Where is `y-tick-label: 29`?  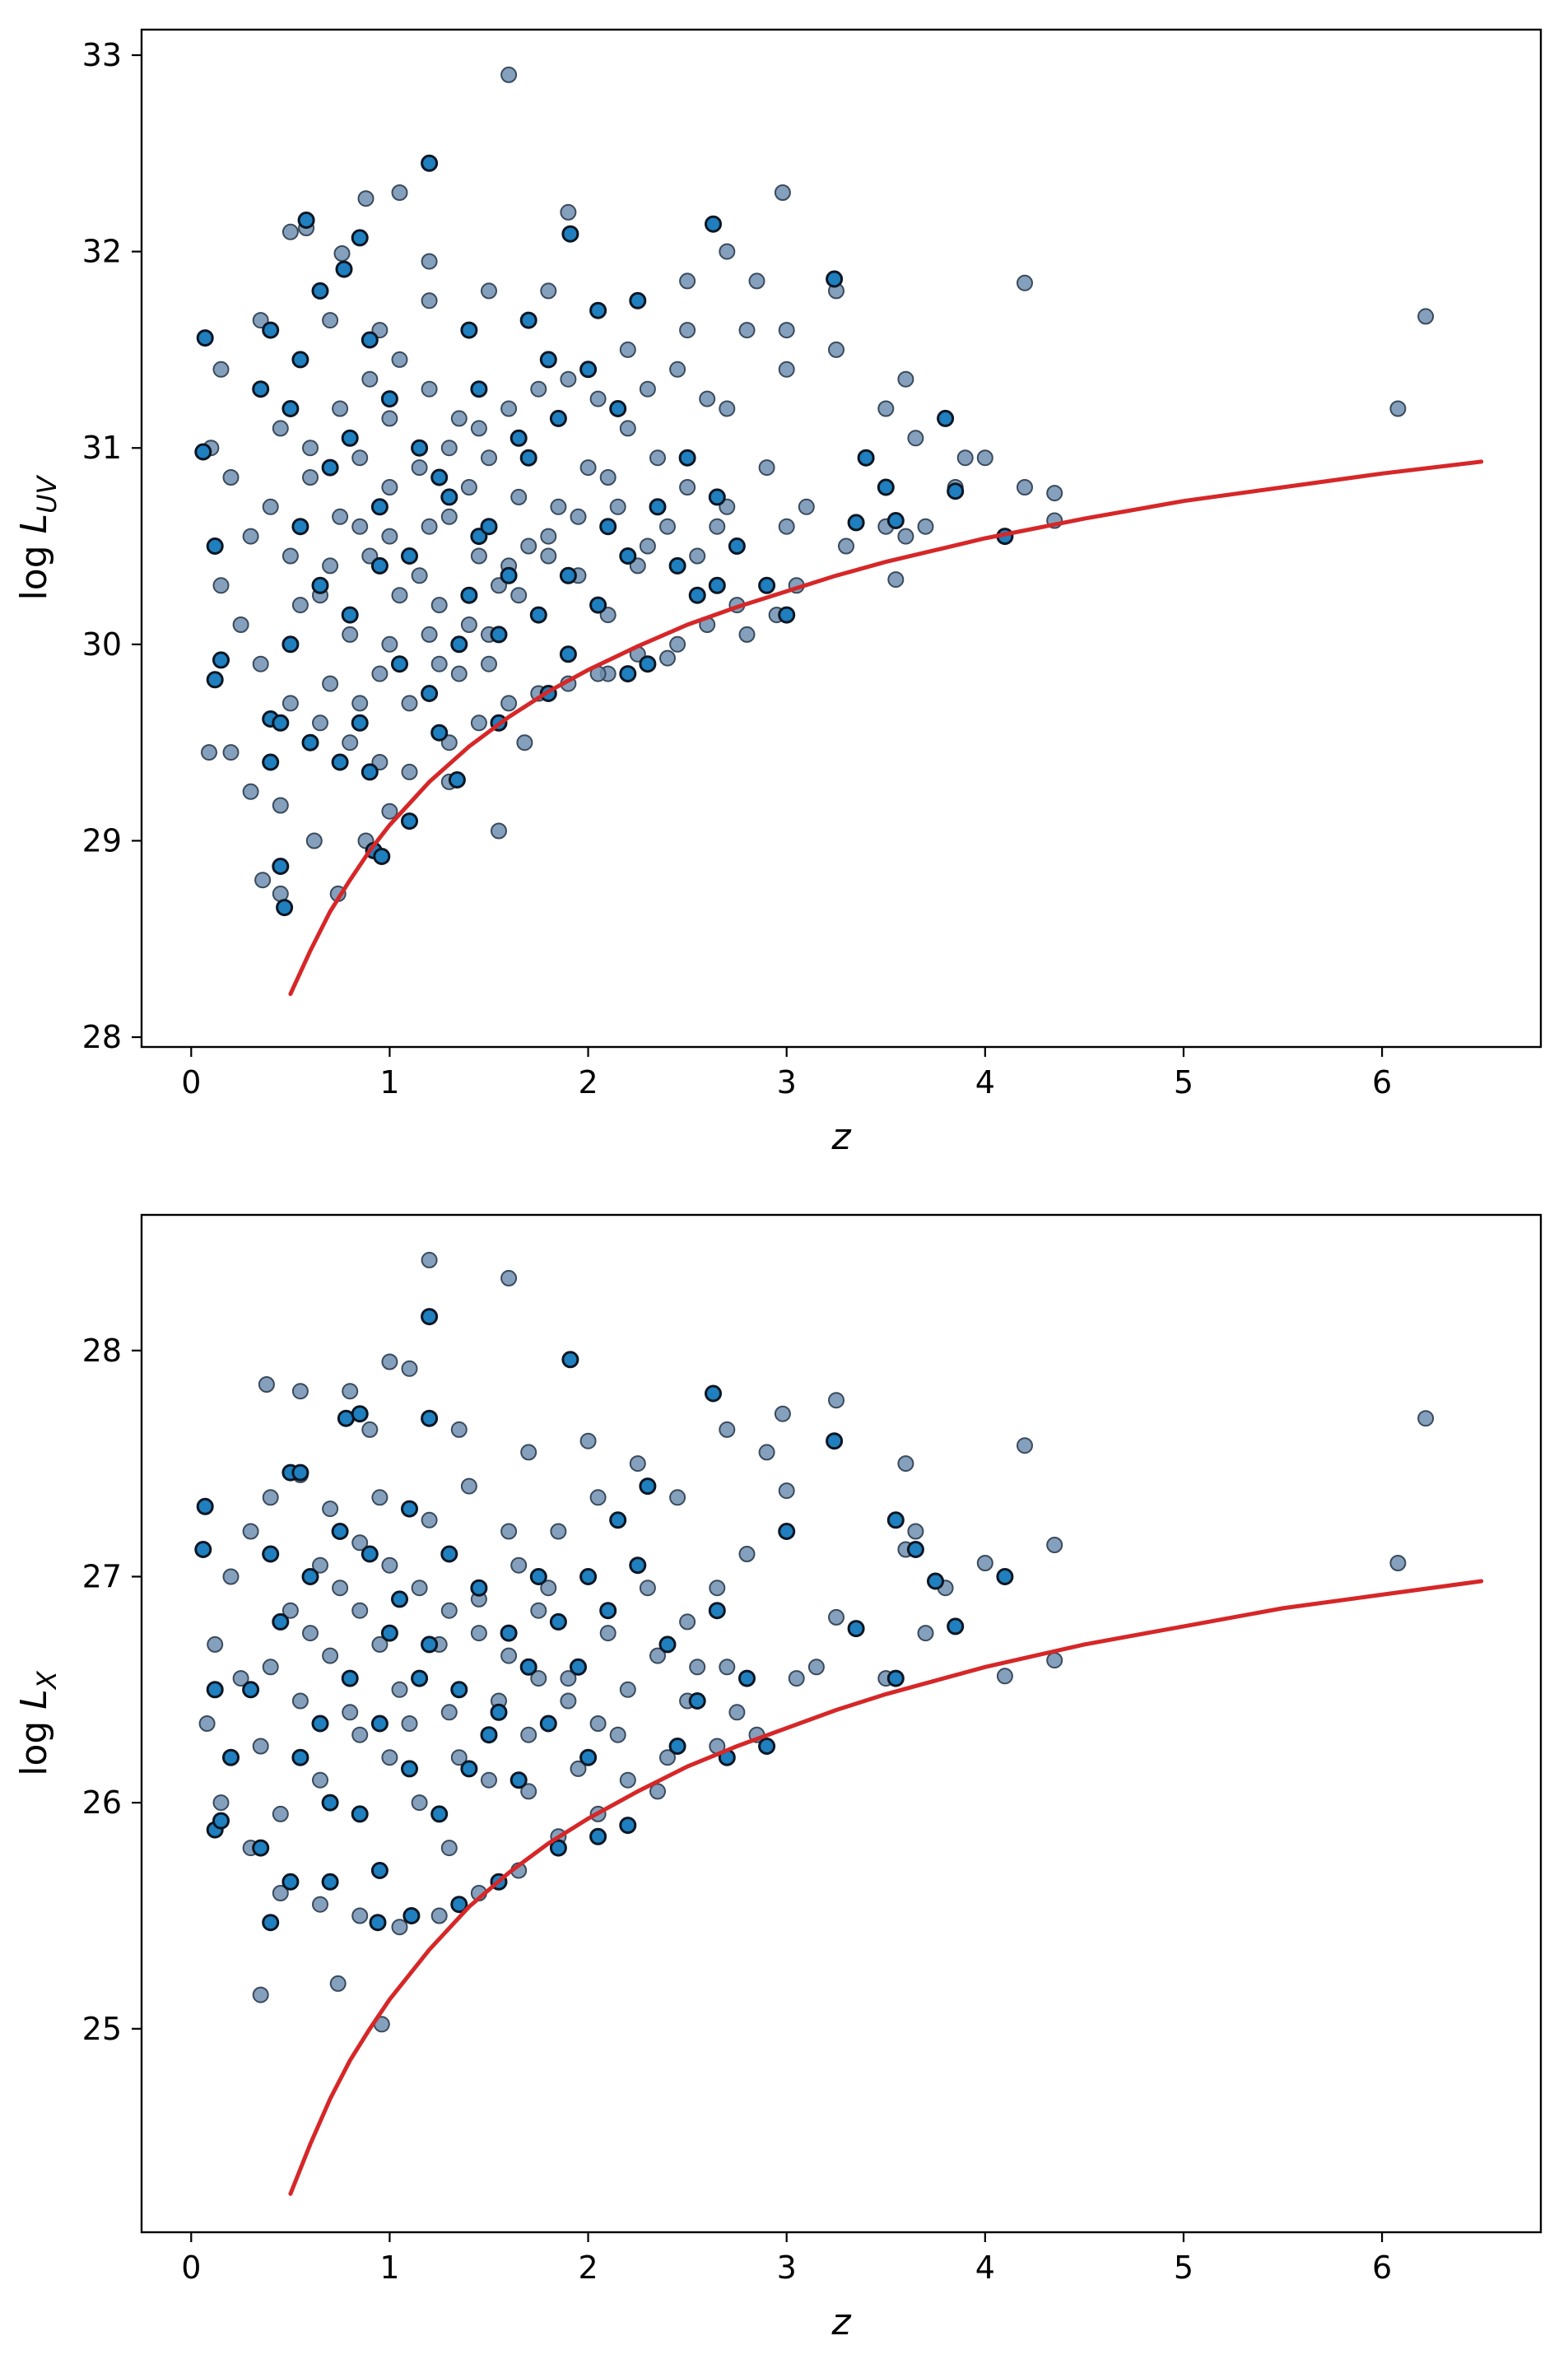 y-tick-label: 29 is located at coordinates (102, 840).